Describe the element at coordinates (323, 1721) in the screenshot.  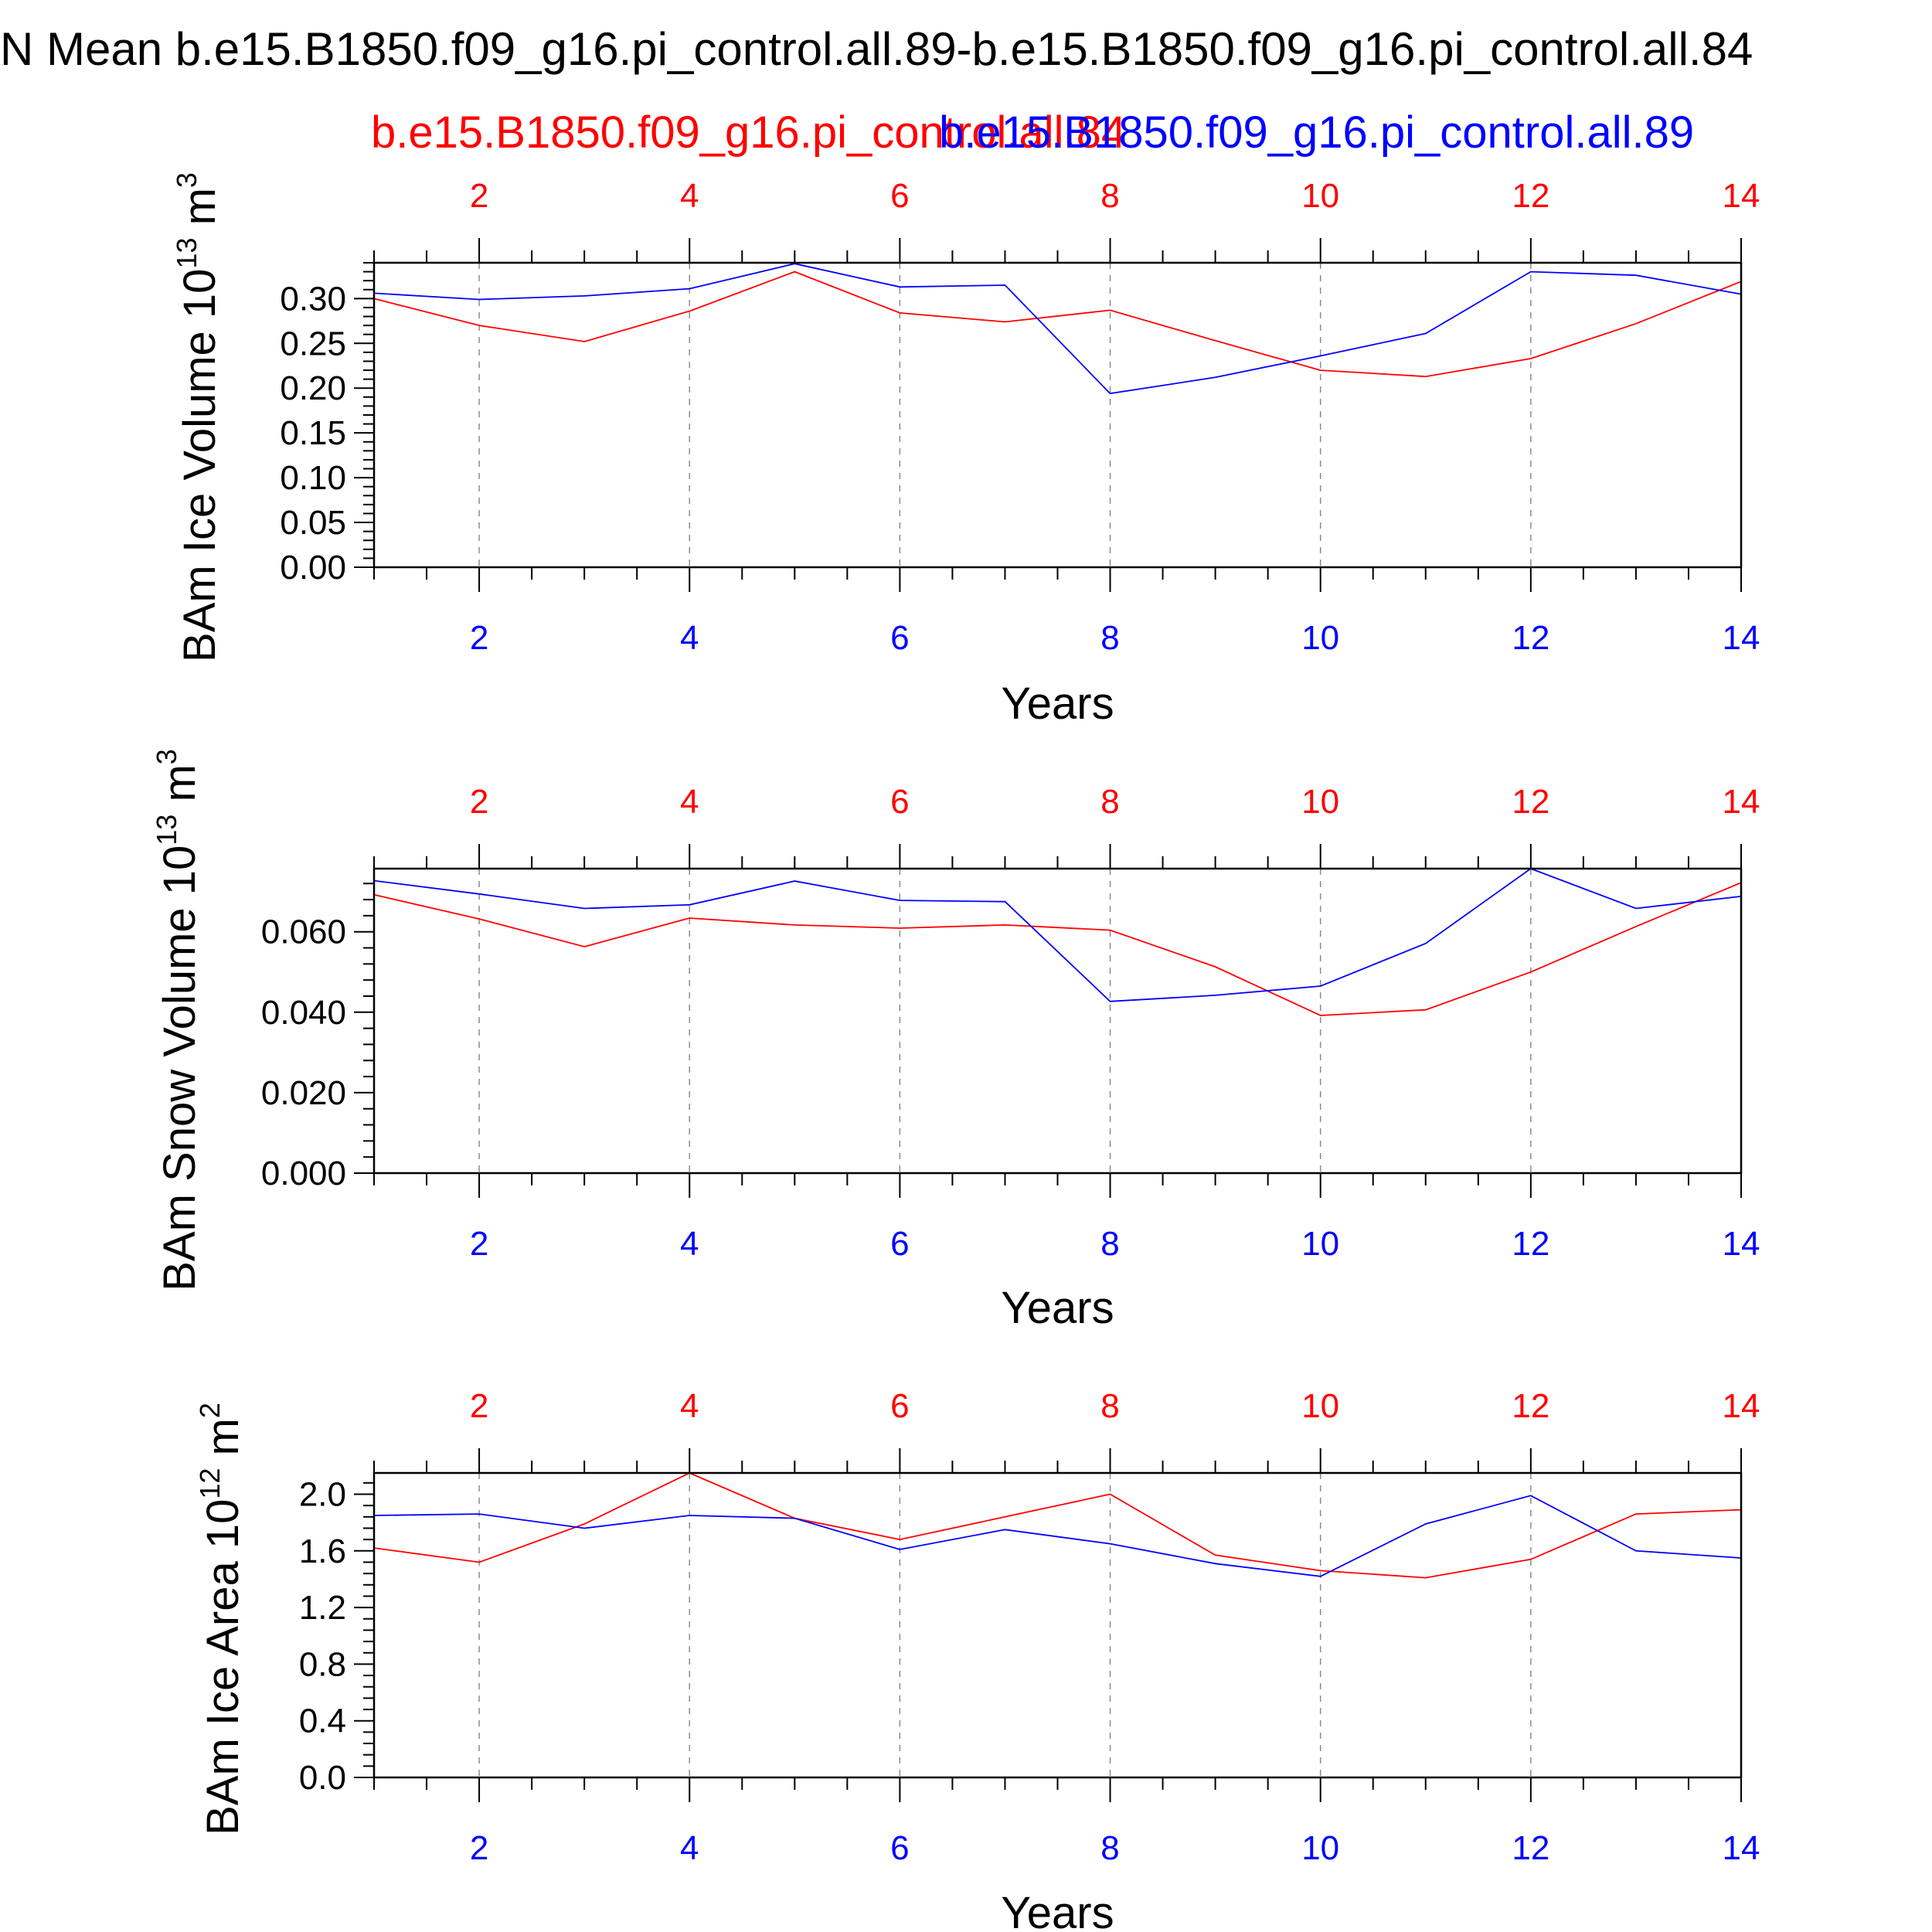
I see `y-tick-label: 0.4` at that location.